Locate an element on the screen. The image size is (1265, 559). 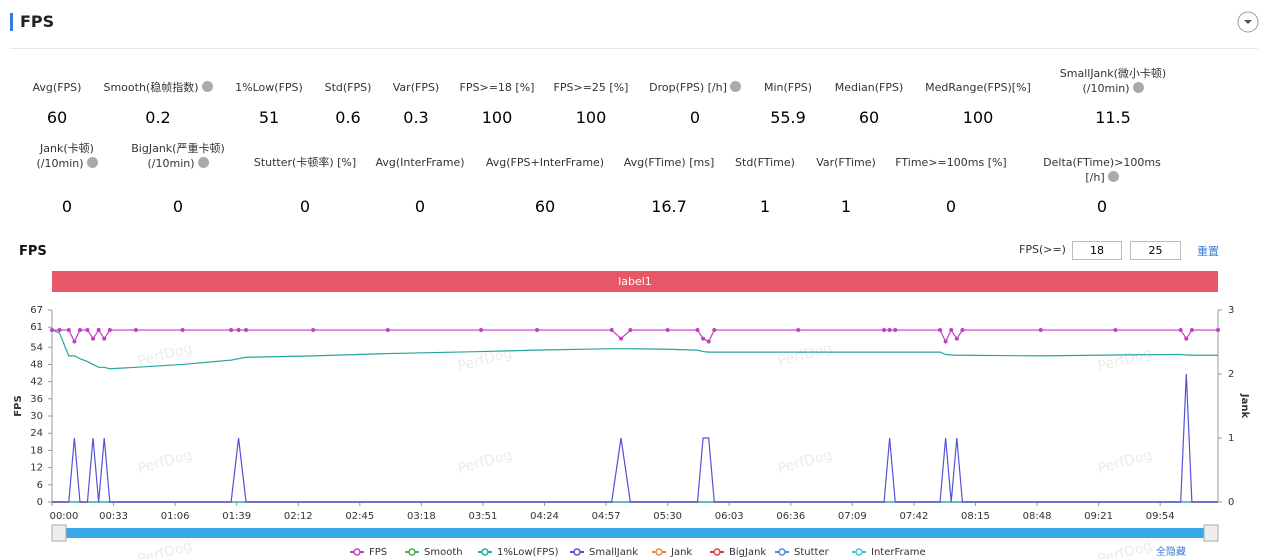
stat: Avg(InterFrame) is located at coordinates (420, 162).